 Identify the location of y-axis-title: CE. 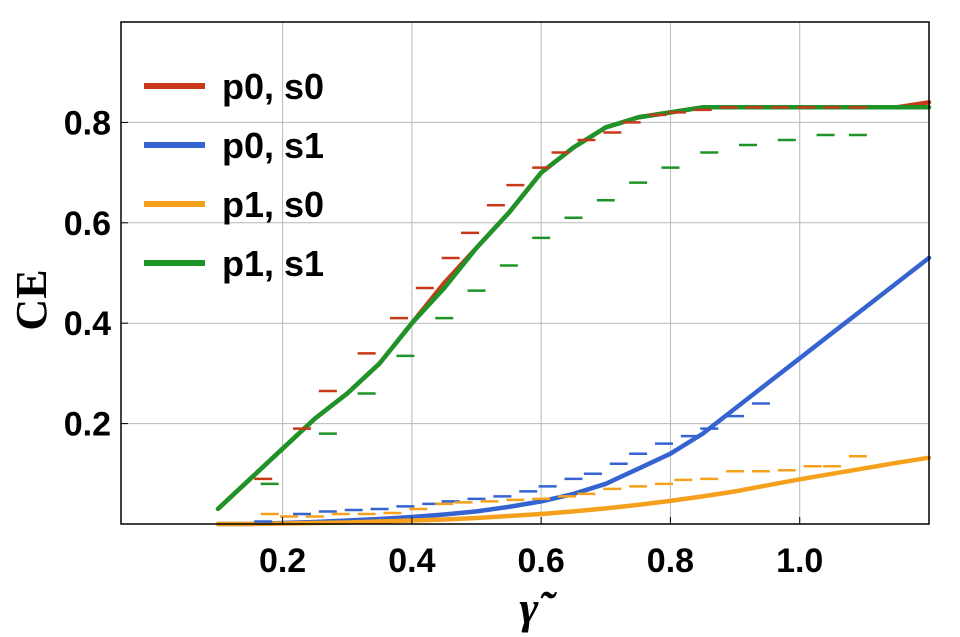
(31, 299).